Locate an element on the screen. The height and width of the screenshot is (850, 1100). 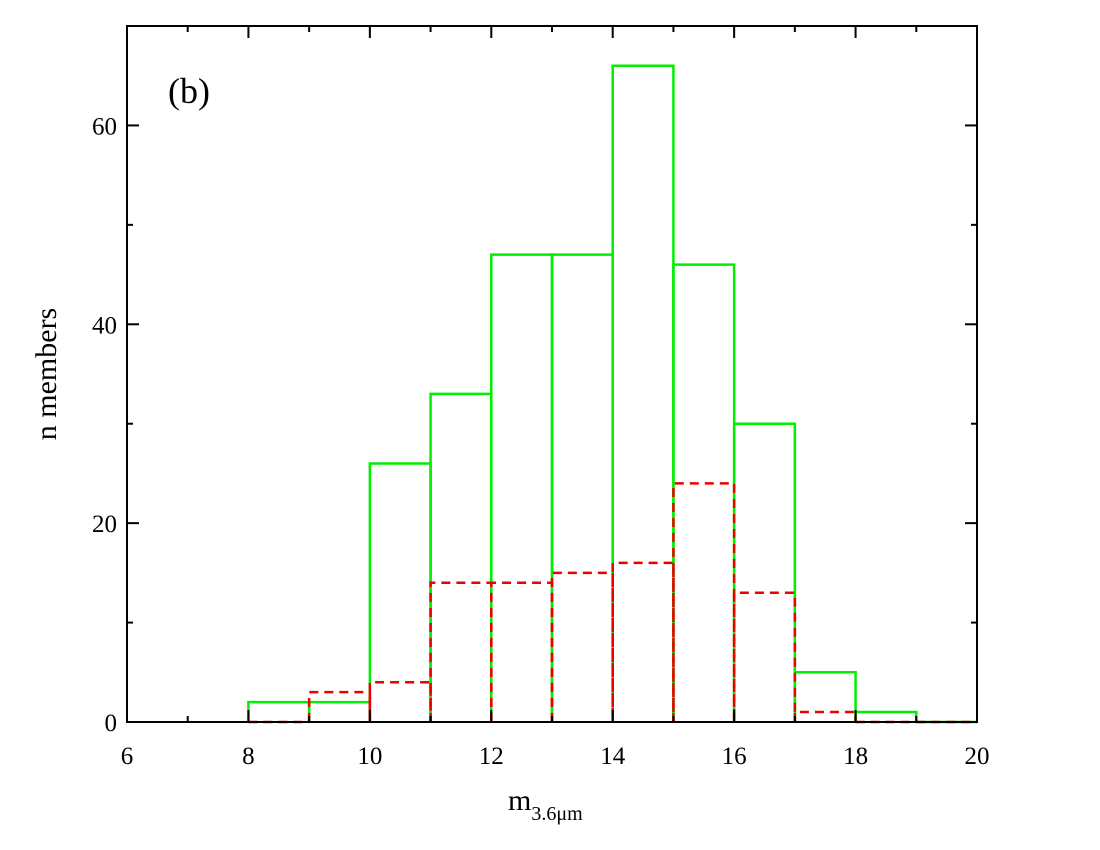
y-tick-label: 60 is located at coordinates (104, 126).